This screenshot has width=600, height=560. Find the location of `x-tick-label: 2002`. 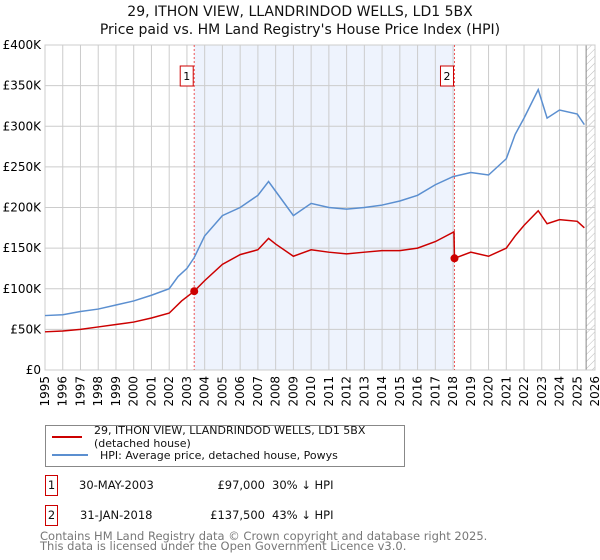

x-tick-label: 2002 is located at coordinates (169, 391).